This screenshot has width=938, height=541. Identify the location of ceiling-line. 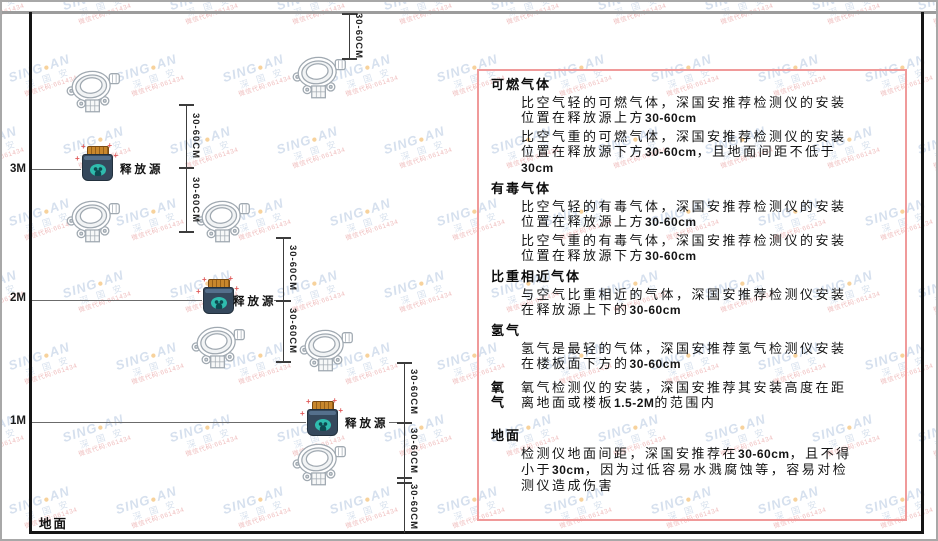
(469, 12).